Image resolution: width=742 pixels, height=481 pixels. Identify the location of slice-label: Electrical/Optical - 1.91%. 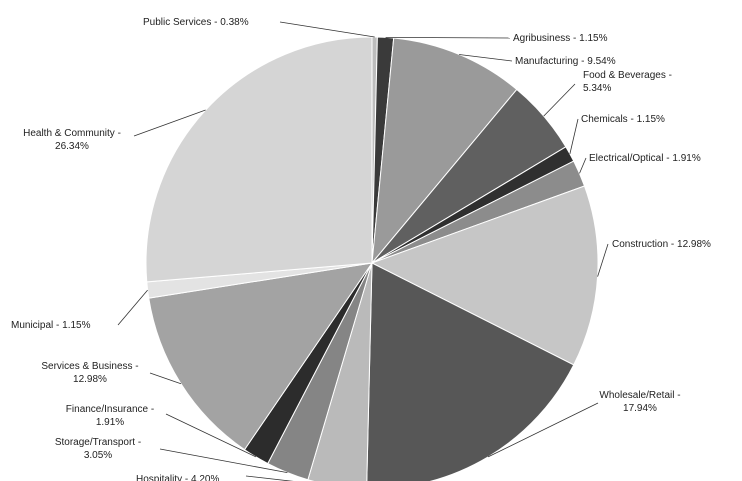
(645, 158).